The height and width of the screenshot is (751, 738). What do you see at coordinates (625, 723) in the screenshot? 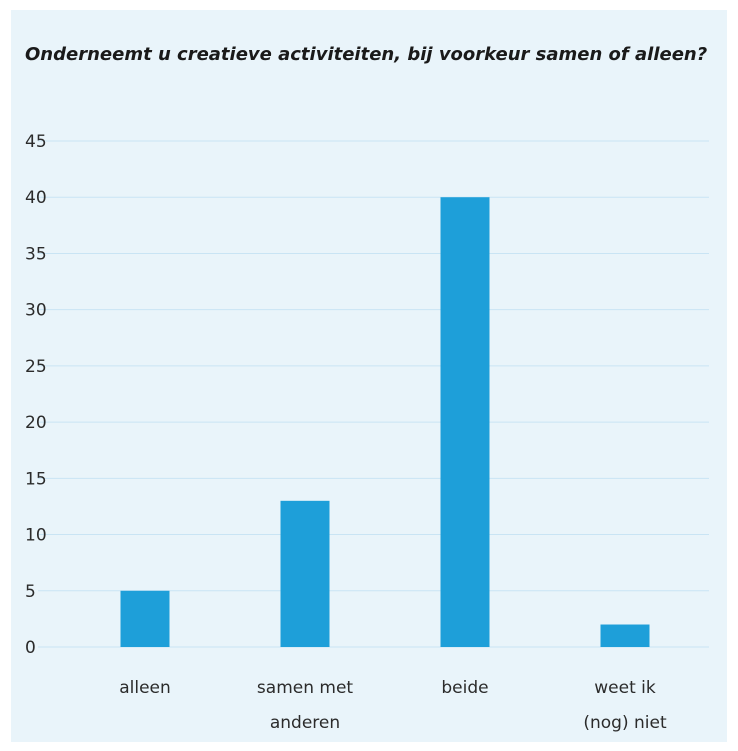
I see `x-category-label: (nog) niet` at bounding box center [625, 723].